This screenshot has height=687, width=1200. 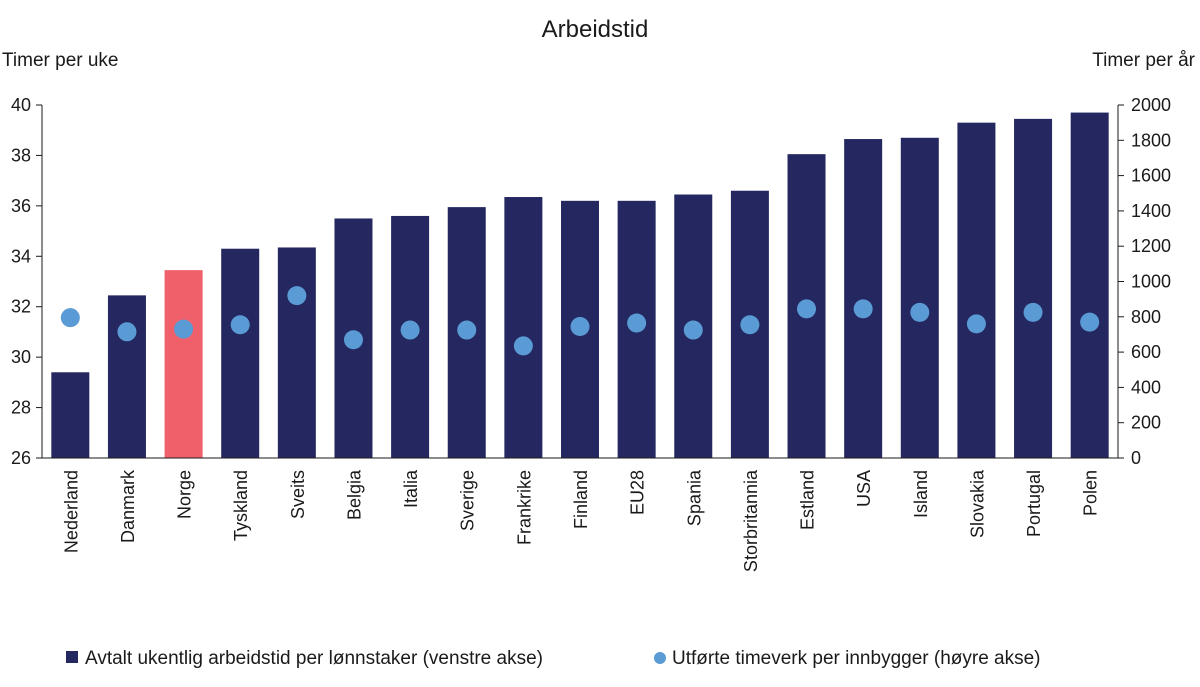 What do you see at coordinates (71, 511) in the screenshot?
I see `category-label: Nederland` at bounding box center [71, 511].